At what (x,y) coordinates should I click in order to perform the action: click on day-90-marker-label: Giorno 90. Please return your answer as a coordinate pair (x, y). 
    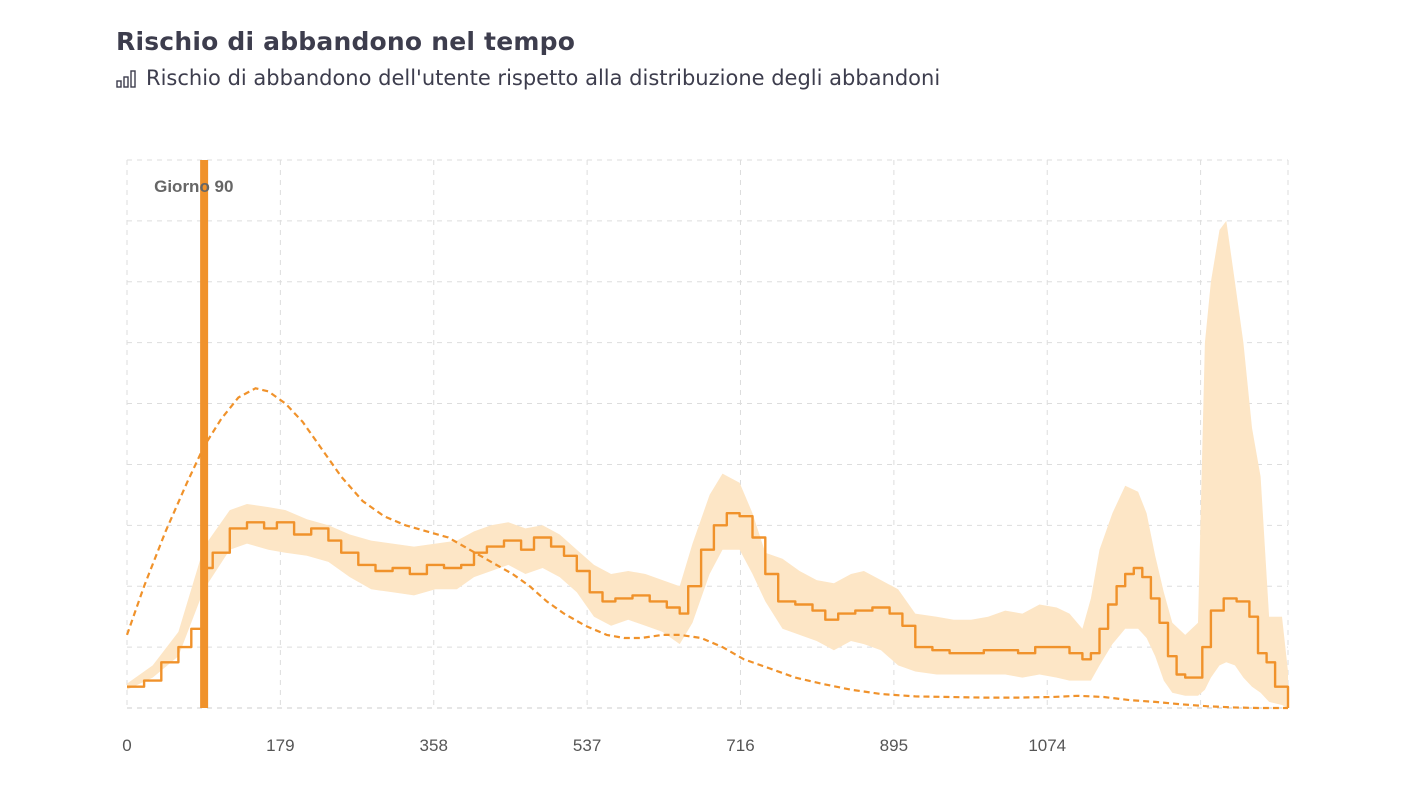
    Looking at the image, I should click on (193, 186).